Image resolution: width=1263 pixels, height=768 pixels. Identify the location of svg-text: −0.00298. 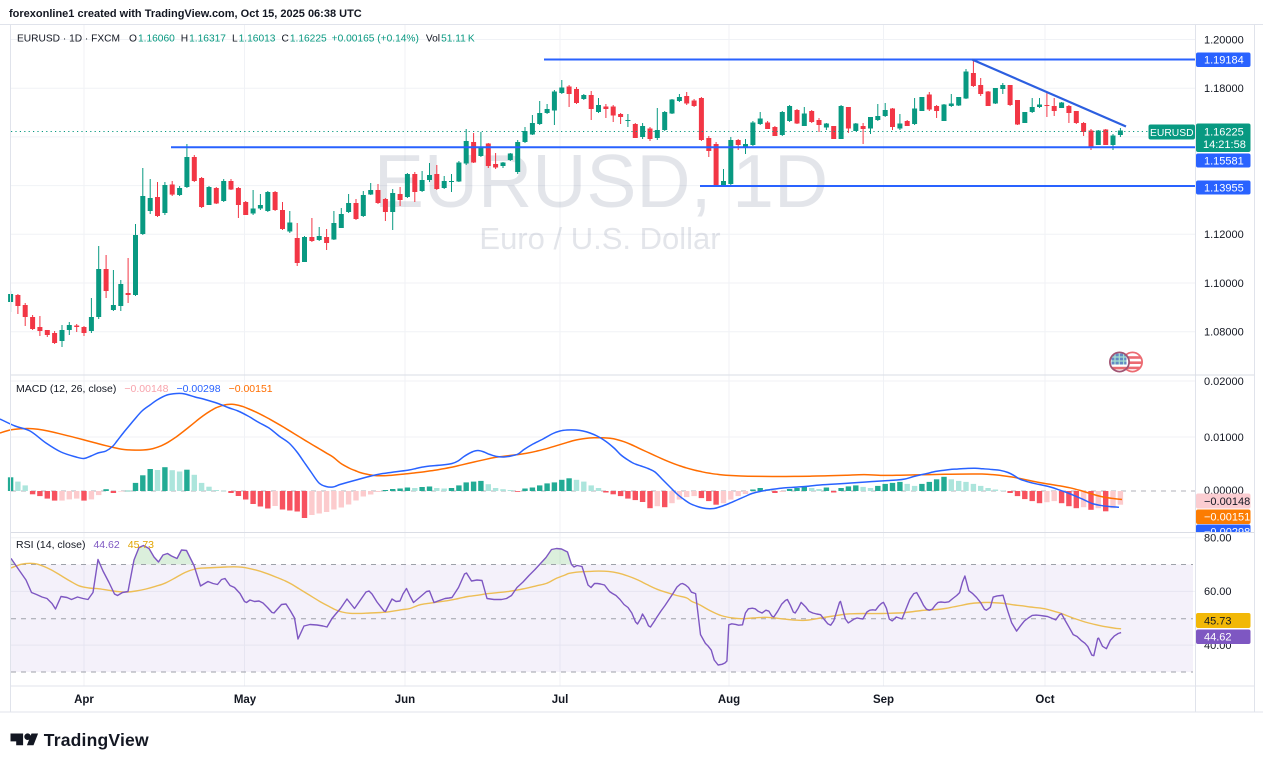
(1227, 533).